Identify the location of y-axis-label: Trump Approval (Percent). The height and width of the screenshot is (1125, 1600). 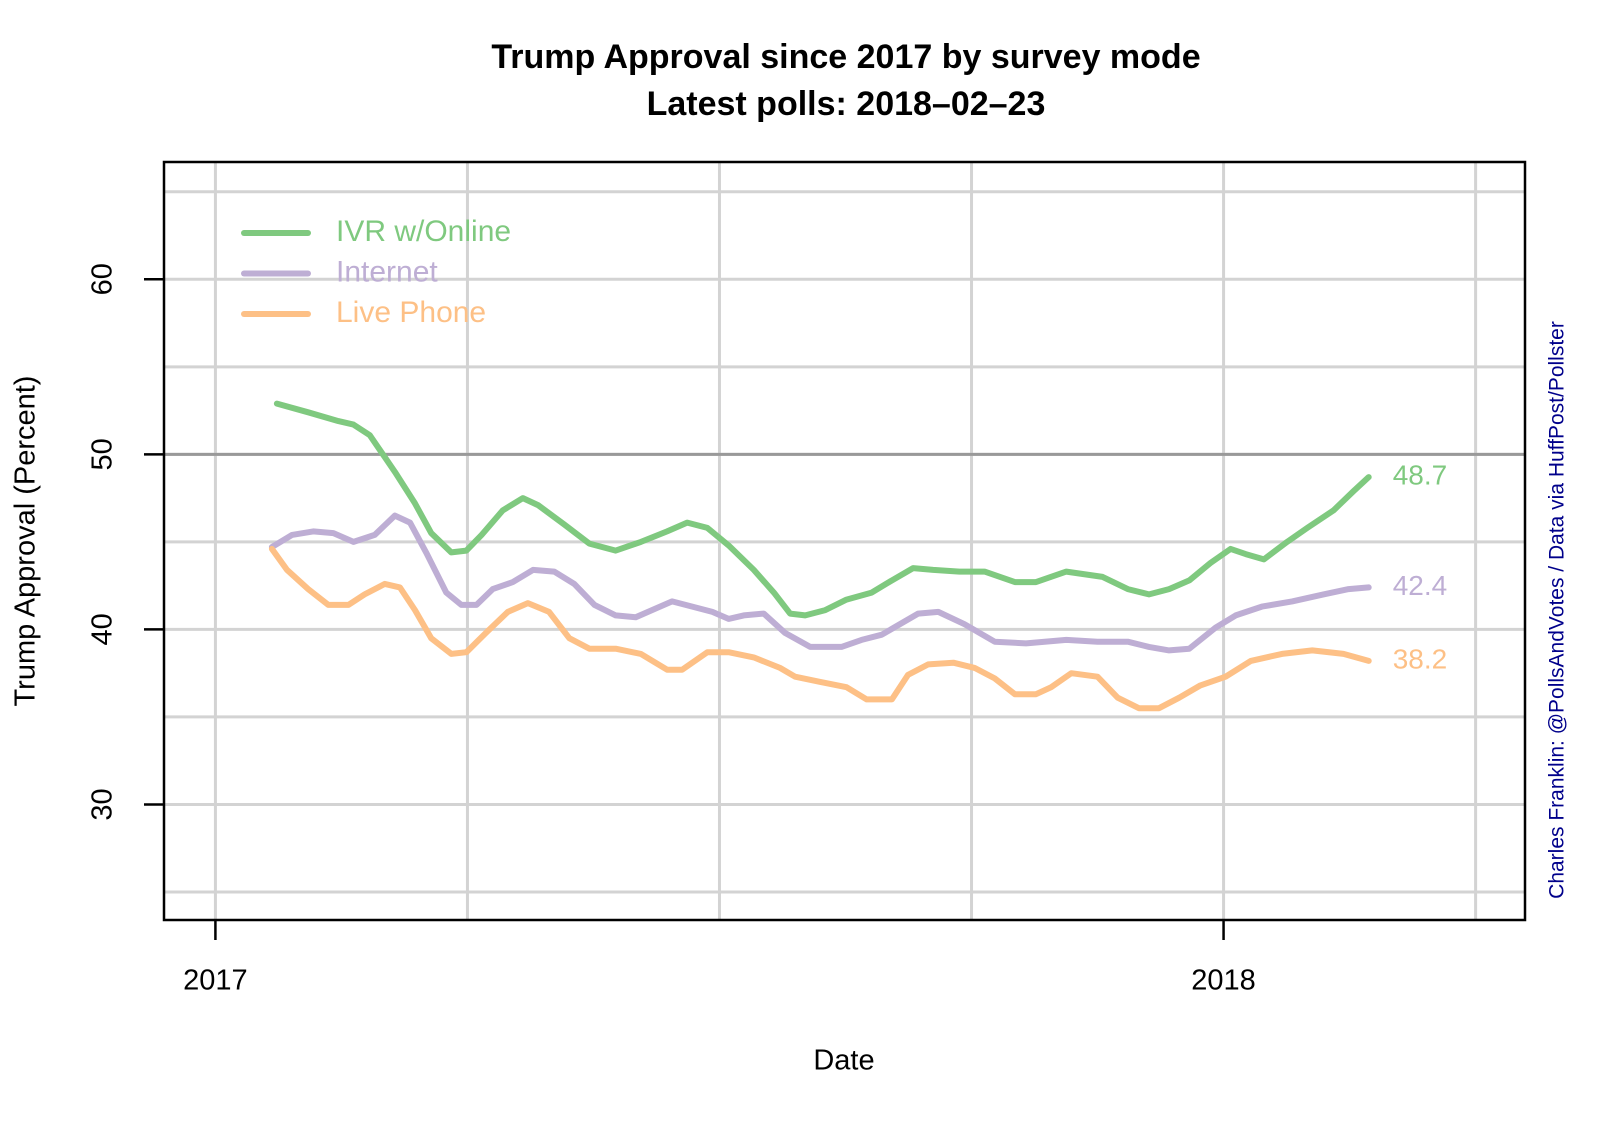
(26, 541).